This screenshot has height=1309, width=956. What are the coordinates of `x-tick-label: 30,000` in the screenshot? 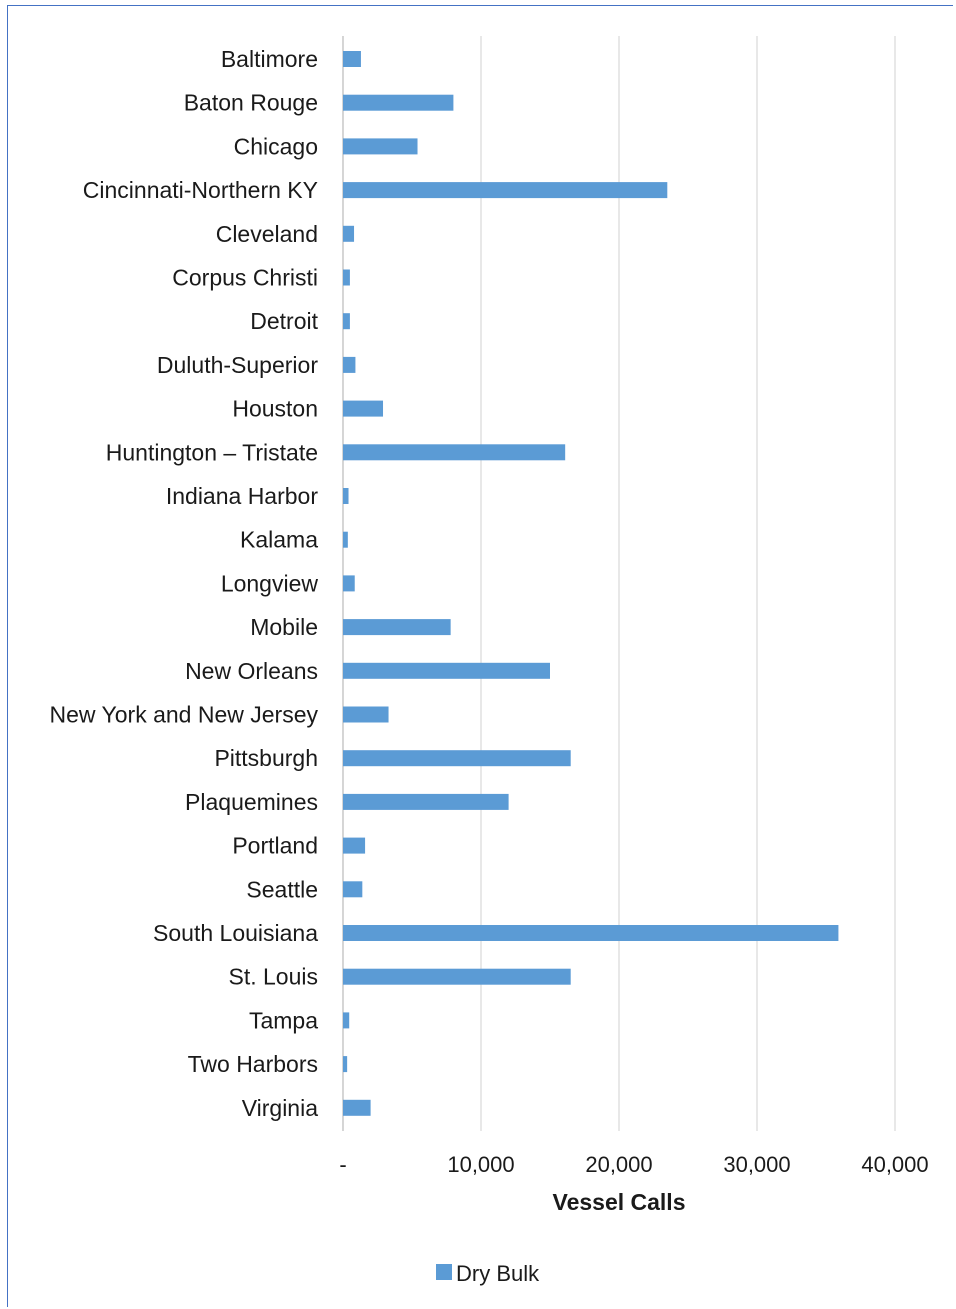 It's located at (756, 1164).